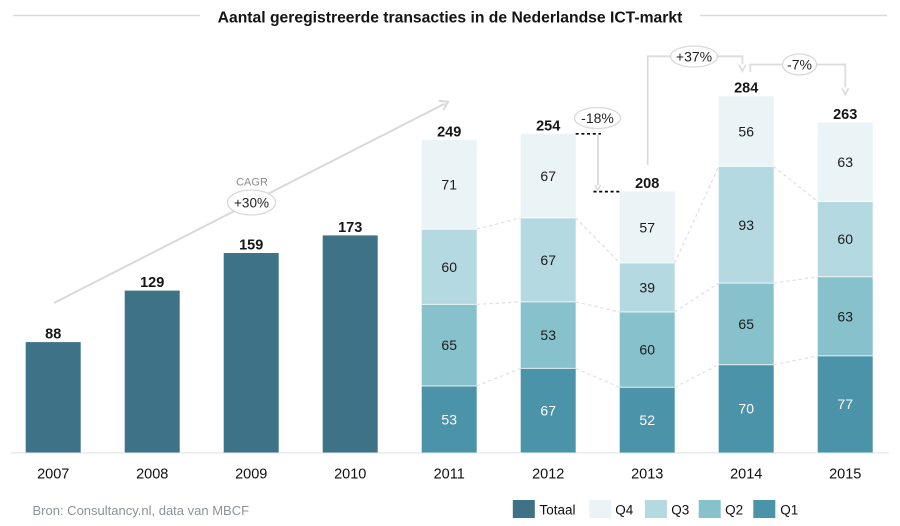  I want to click on svg-text: 93, so click(746, 225).